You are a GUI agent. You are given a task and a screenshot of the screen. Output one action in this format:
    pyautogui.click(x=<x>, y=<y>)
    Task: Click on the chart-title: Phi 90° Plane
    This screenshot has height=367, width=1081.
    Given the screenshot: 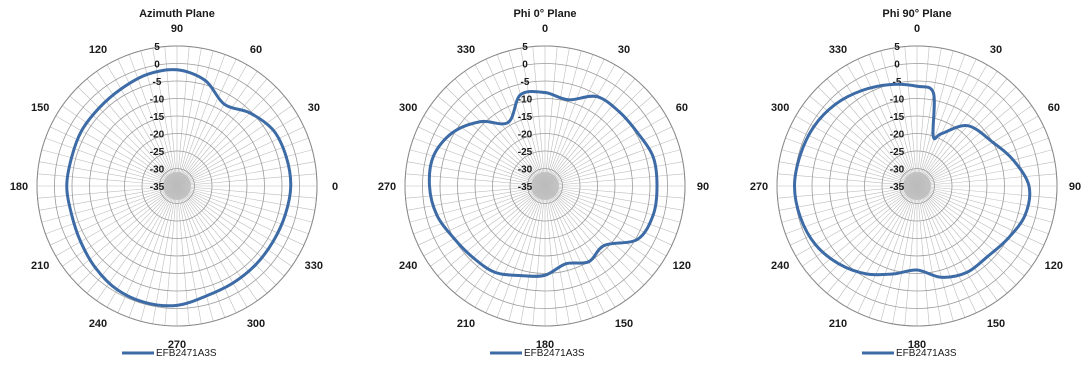 What is the action you would take?
    pyautogui.click(x=916, y=14)
    